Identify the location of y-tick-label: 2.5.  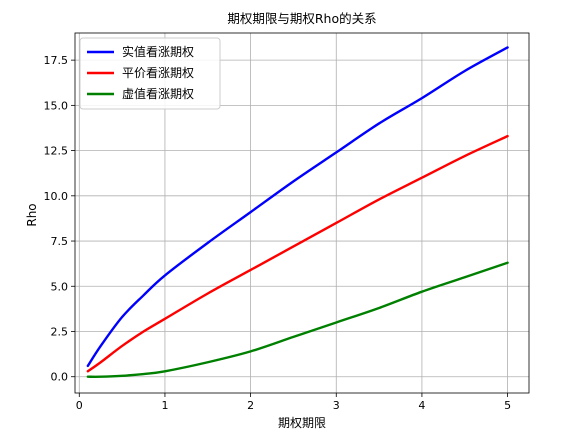
(60, 331).